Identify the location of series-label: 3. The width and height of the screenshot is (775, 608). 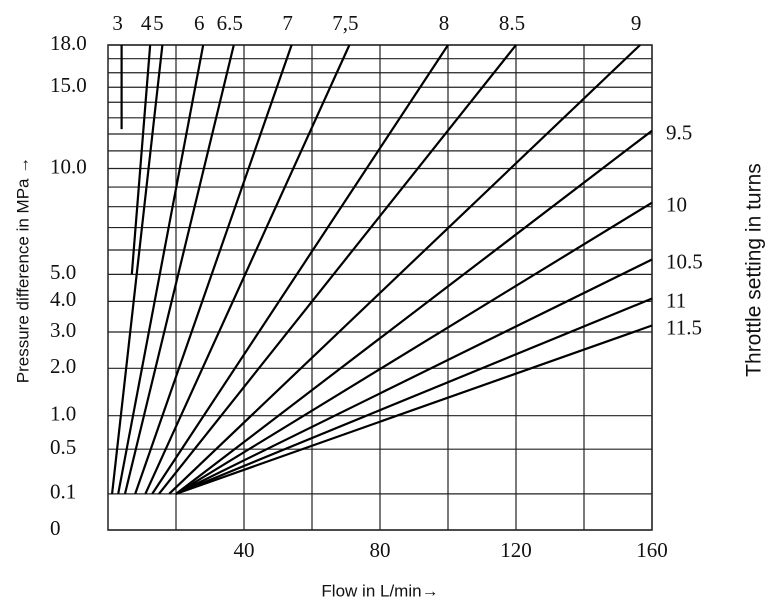
(117, 23).